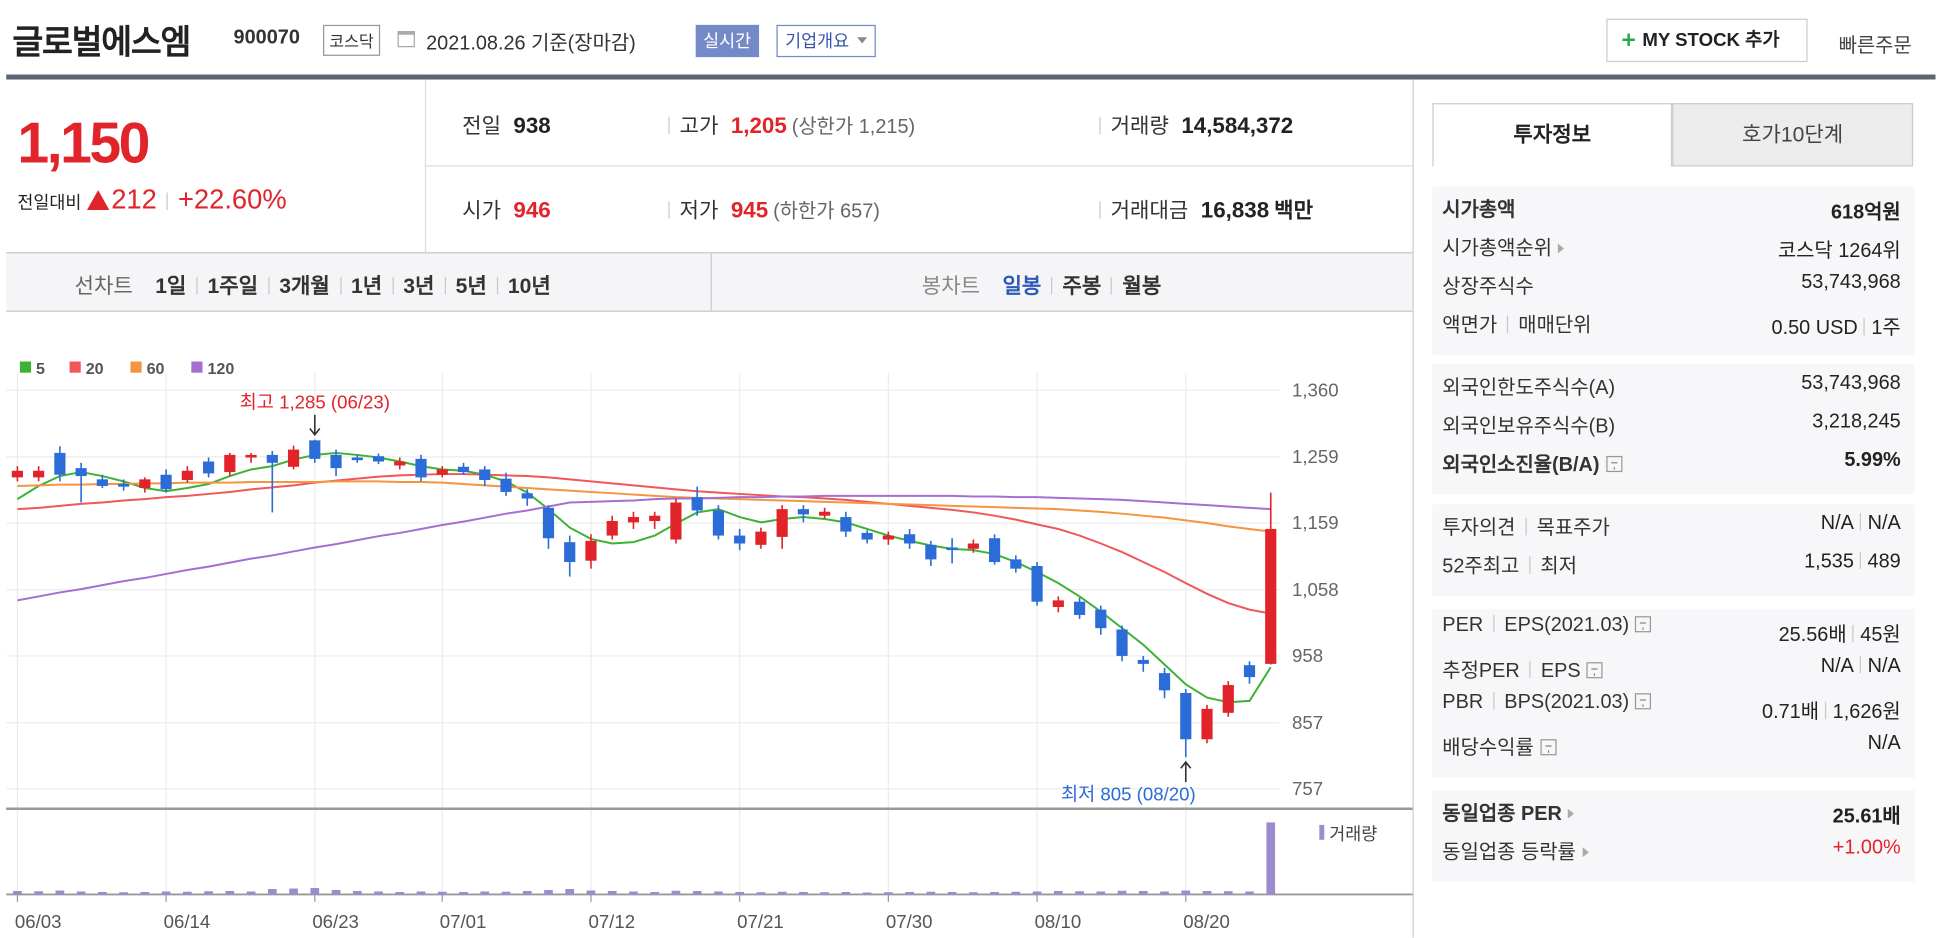  What do you see at coordinates (38, 921) in the screenshot?
I see `x-tick-label: 06/03` at bounding box center [38, 921].